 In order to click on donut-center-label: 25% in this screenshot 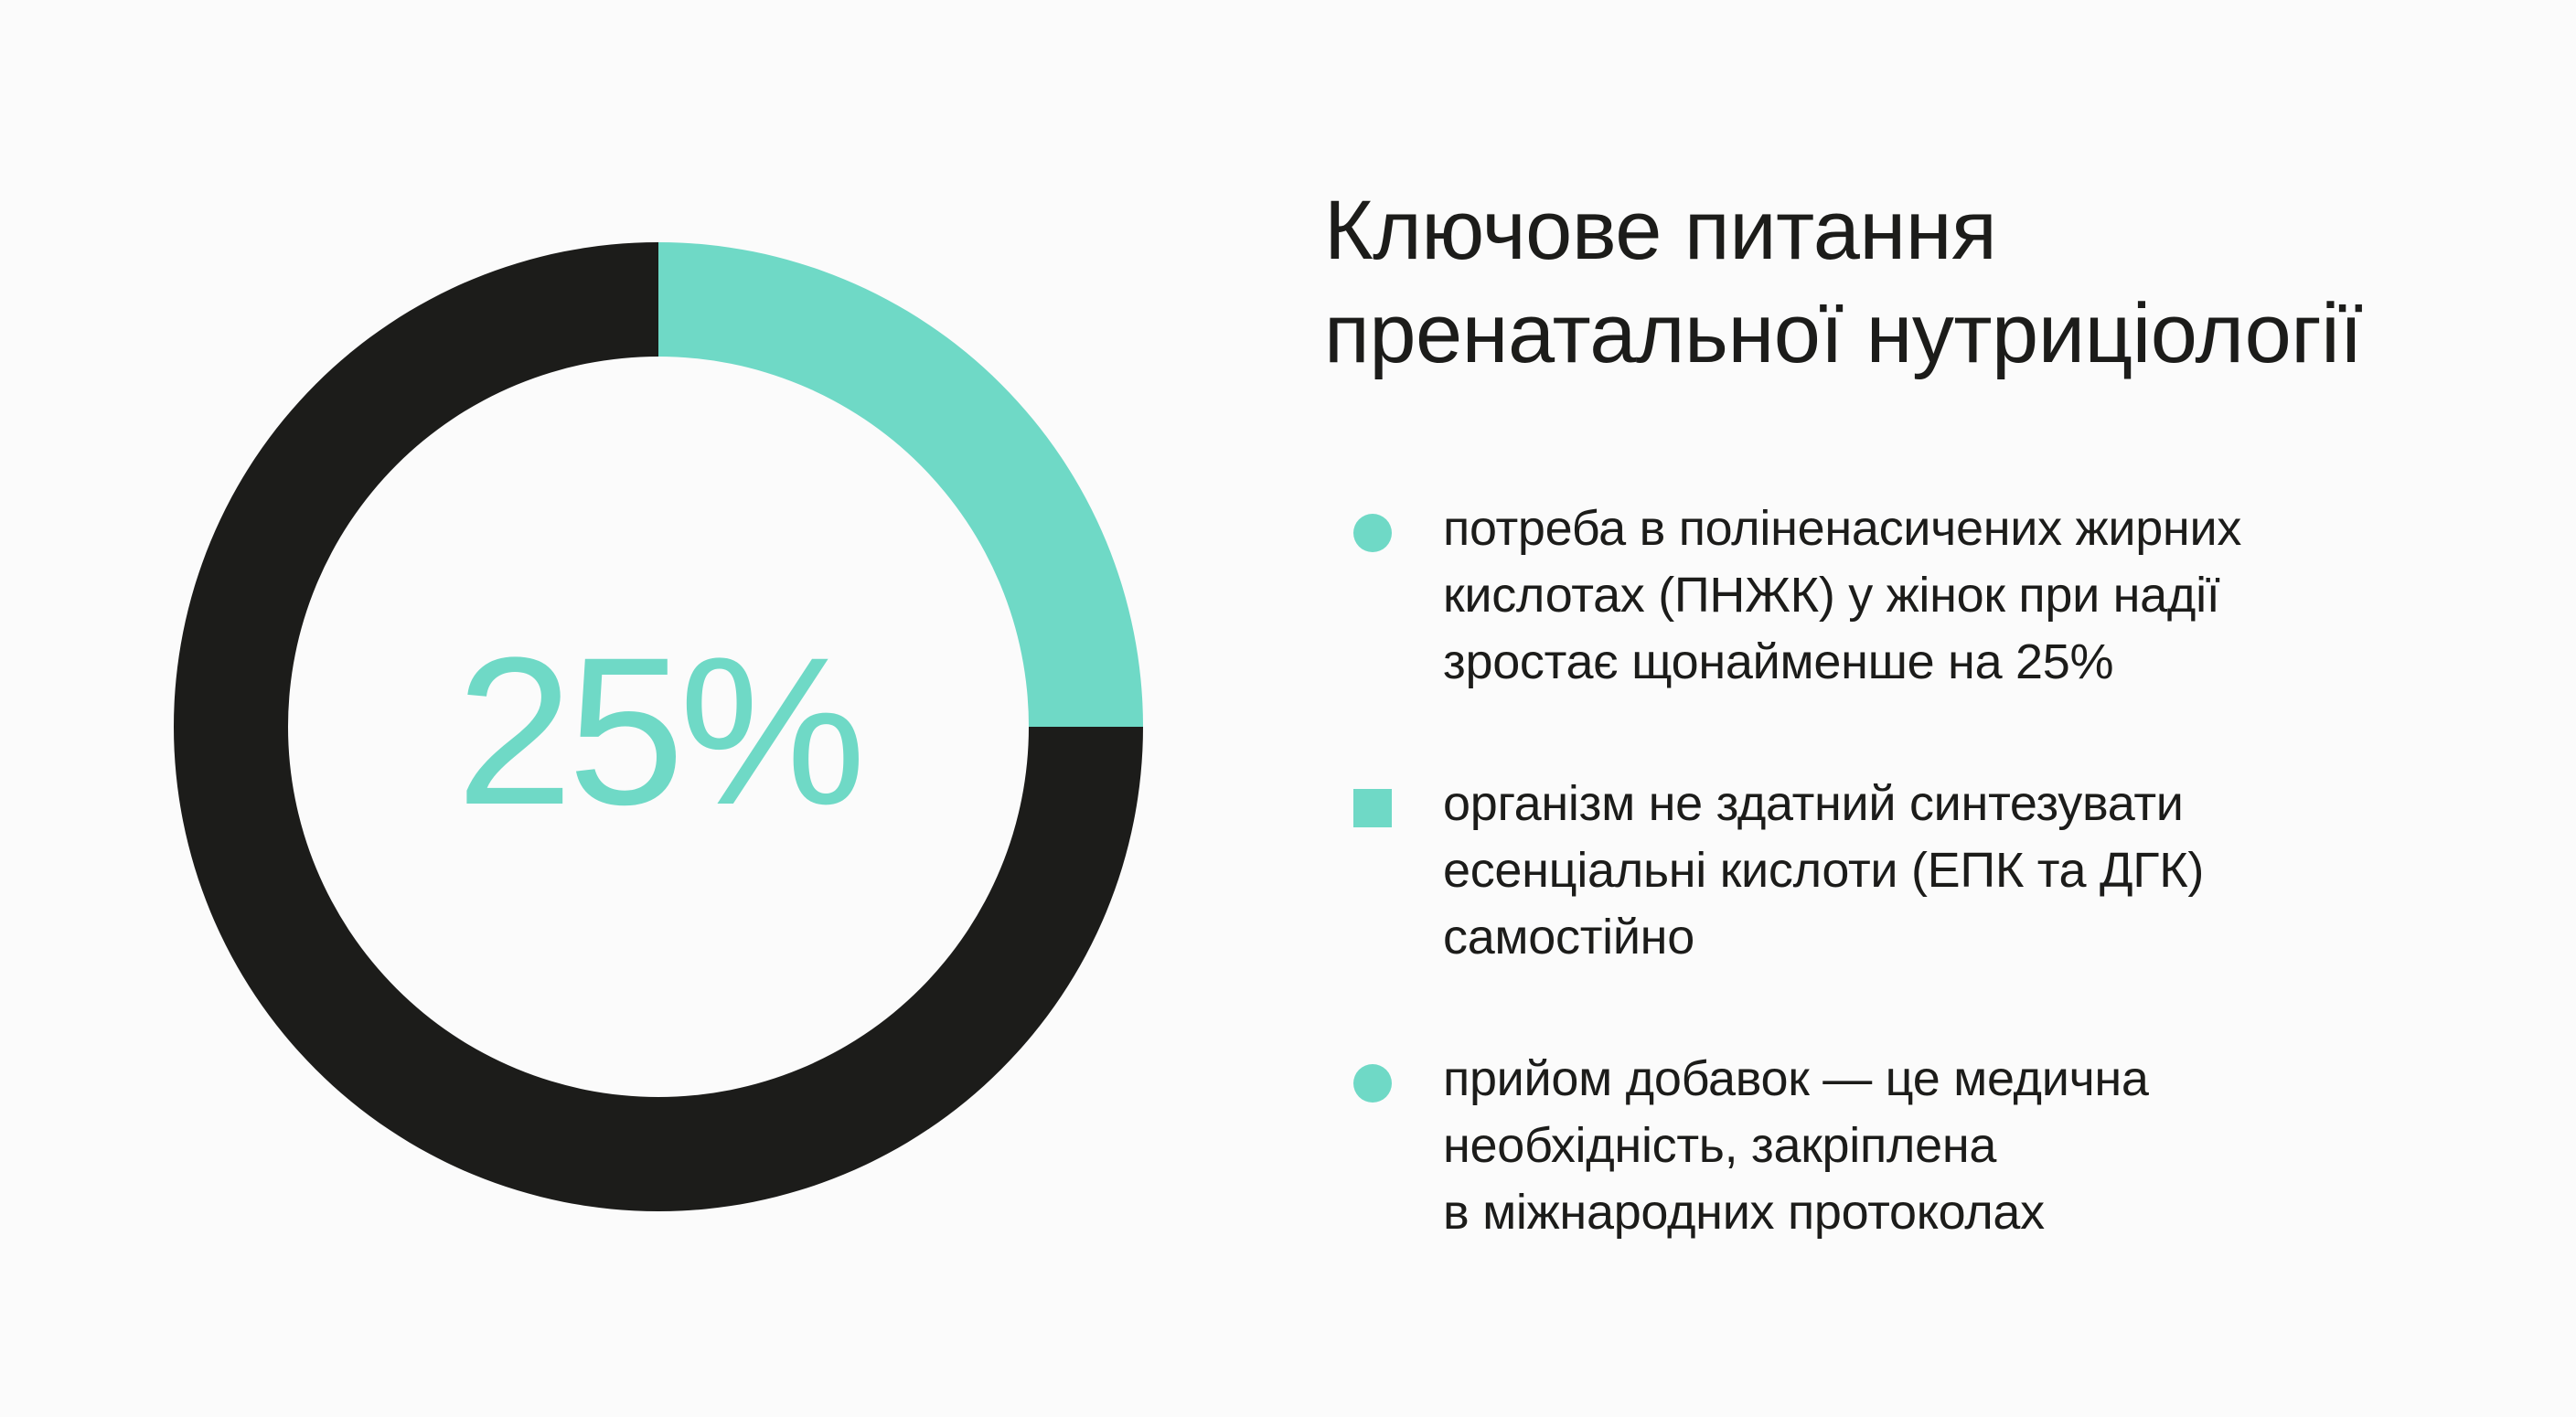, I will do `click(660, 730)`.